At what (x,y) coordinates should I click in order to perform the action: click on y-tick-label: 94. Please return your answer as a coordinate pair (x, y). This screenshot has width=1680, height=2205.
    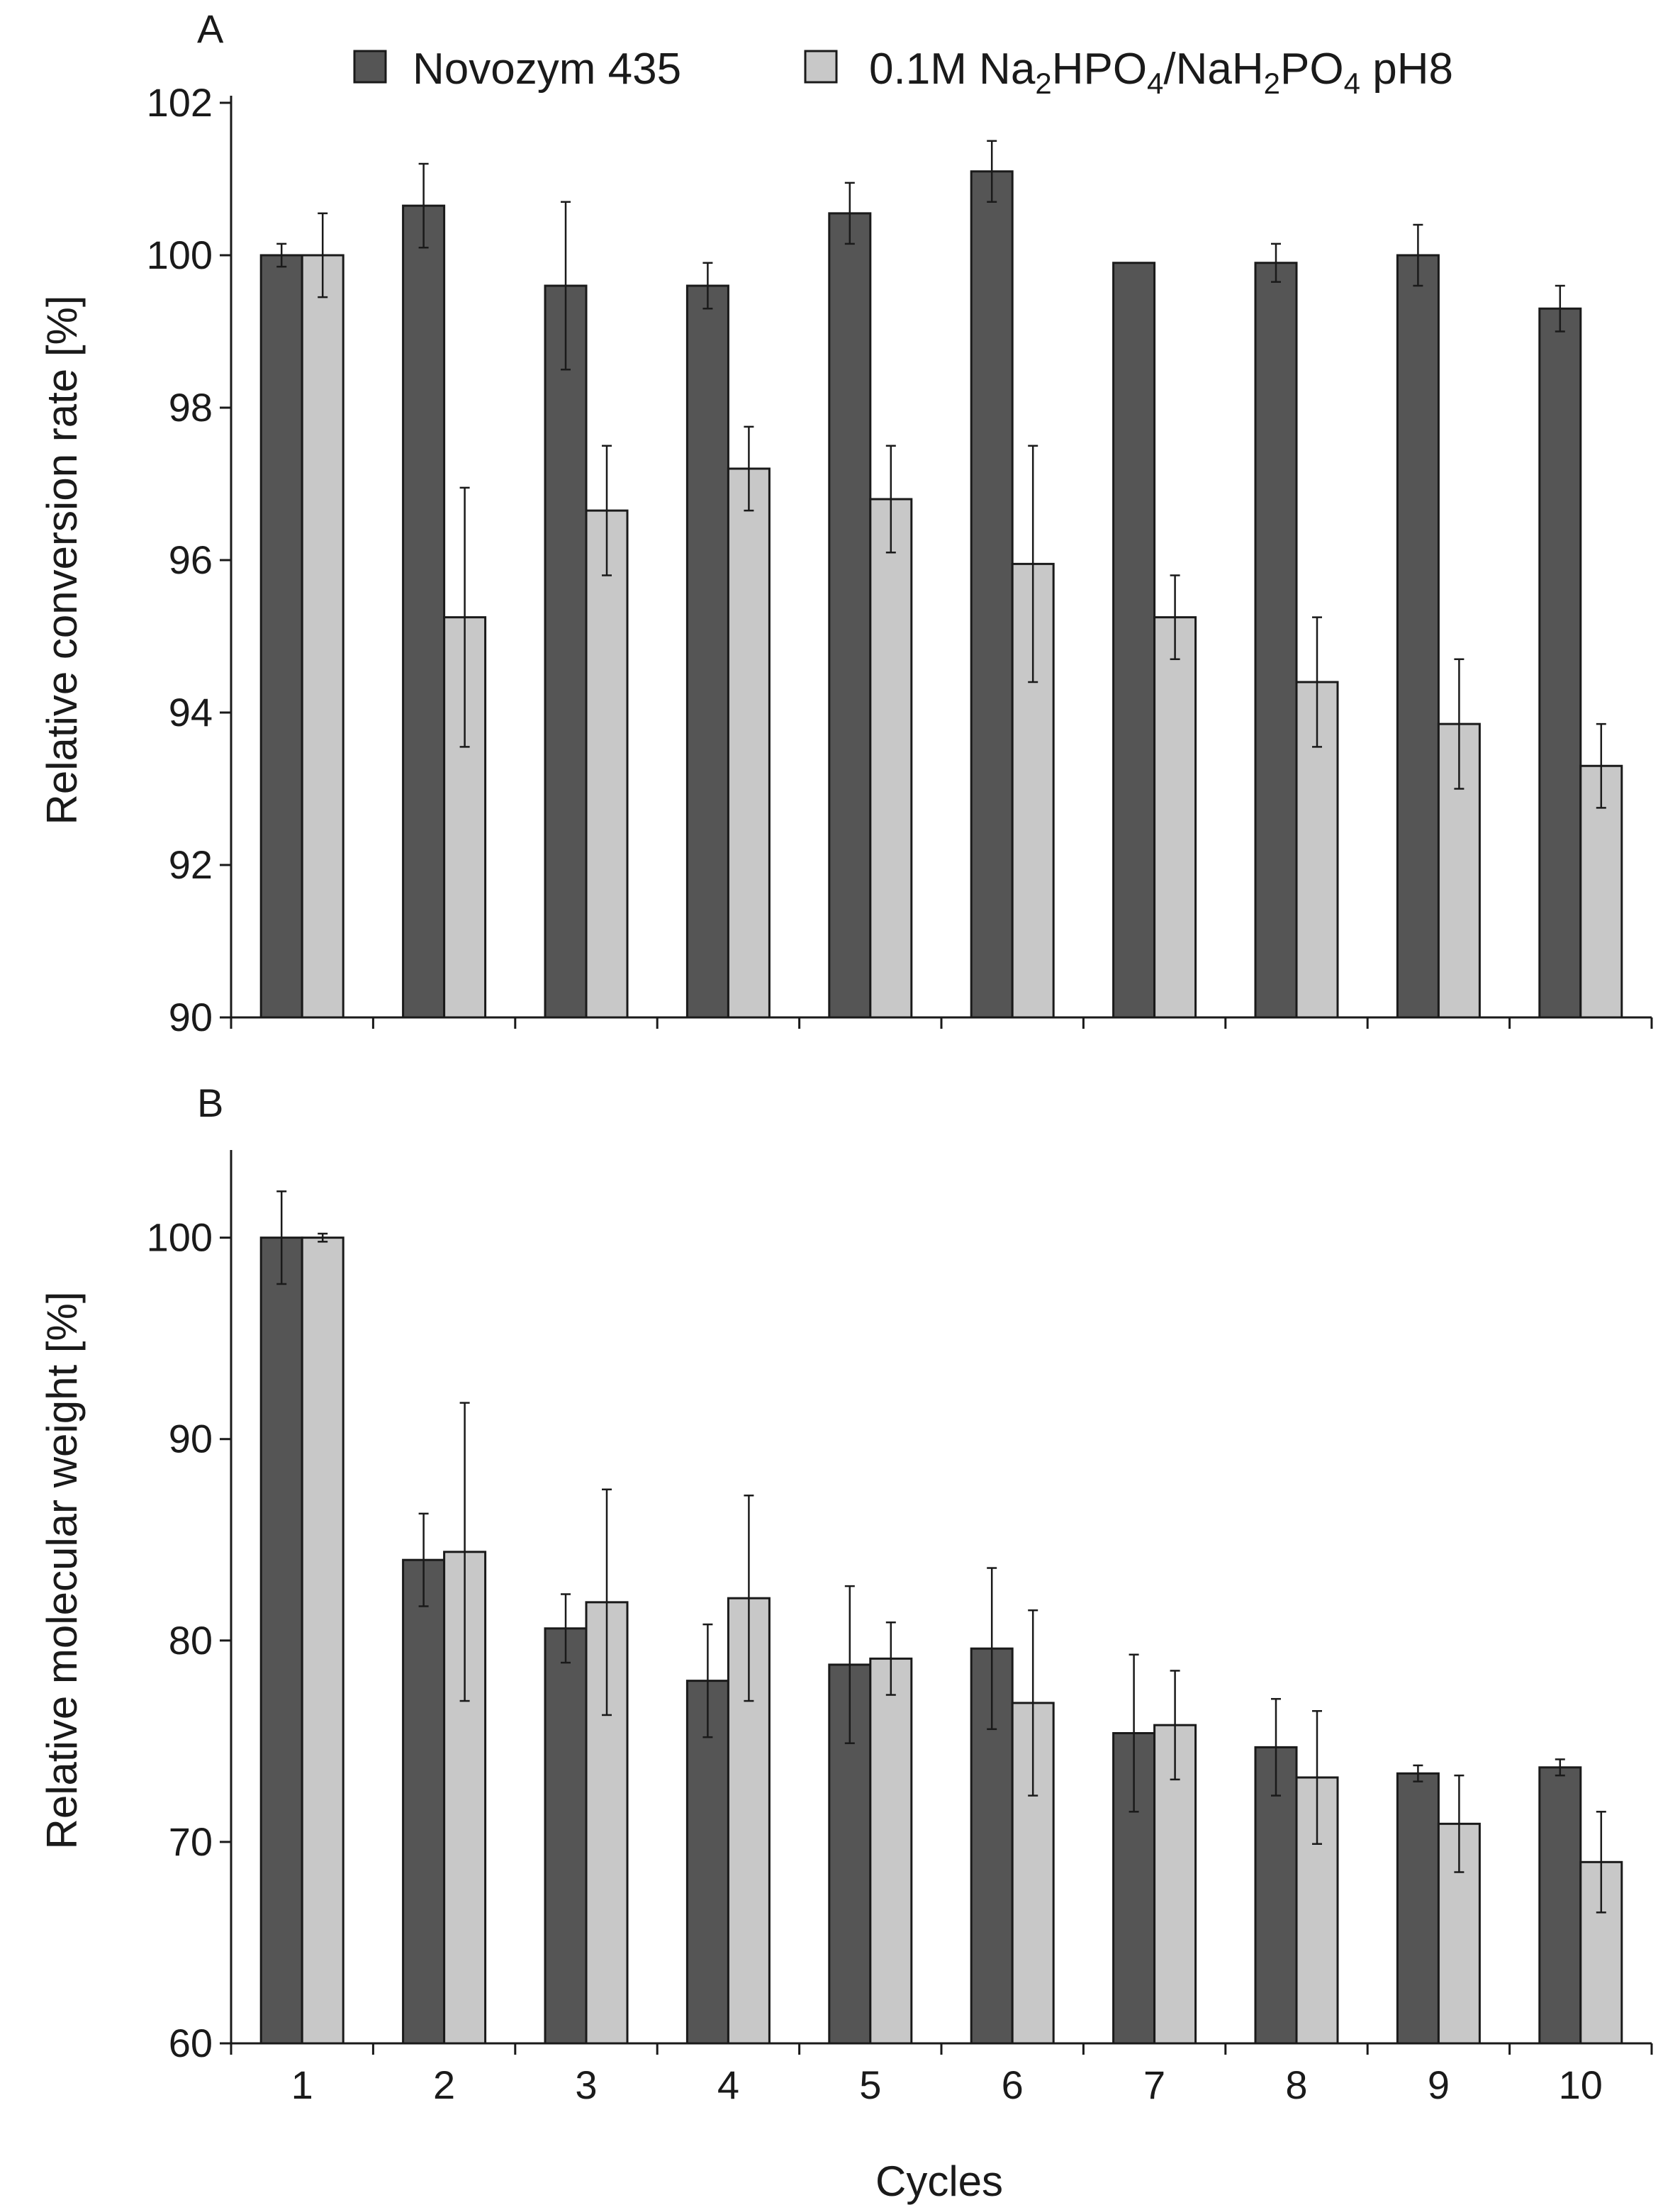
    Looking at the image, I should click on (191, 712).